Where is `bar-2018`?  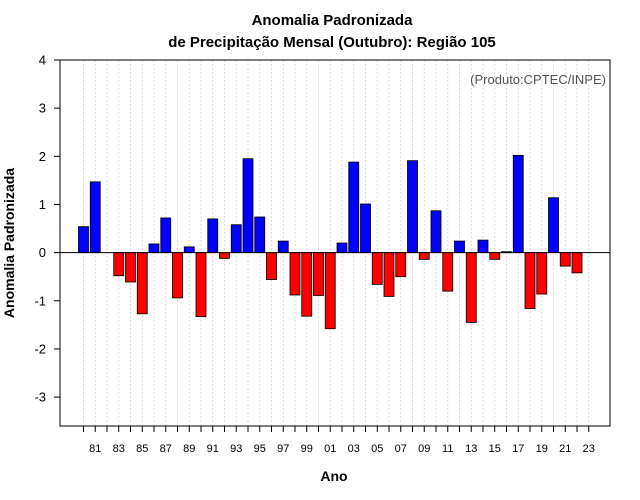
bar-2018 is located at coordinates (530, 280).